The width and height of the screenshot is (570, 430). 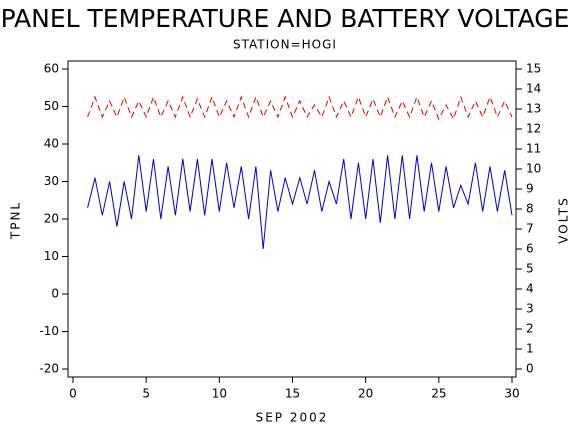 What do you see at coordinates (530, 369) in the screenshot?
I see `y2-tick-label: 0` at bounding box center [530, 369].